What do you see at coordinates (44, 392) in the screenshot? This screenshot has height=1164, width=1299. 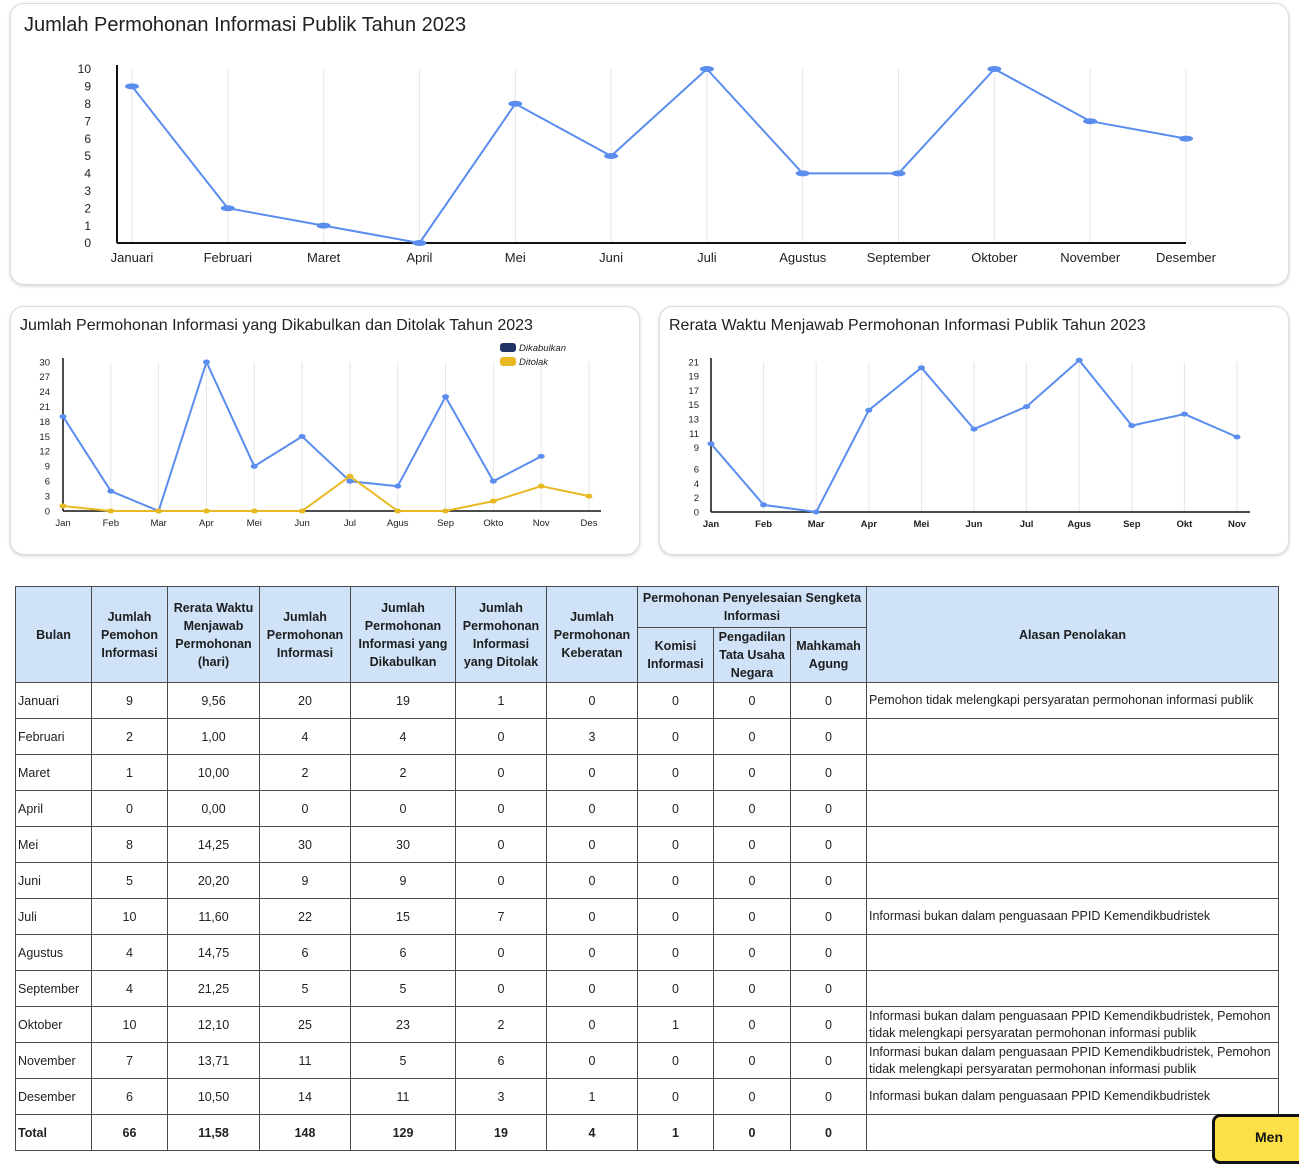 I see `y-tick-label: 24` at bounding box center [44, 392].